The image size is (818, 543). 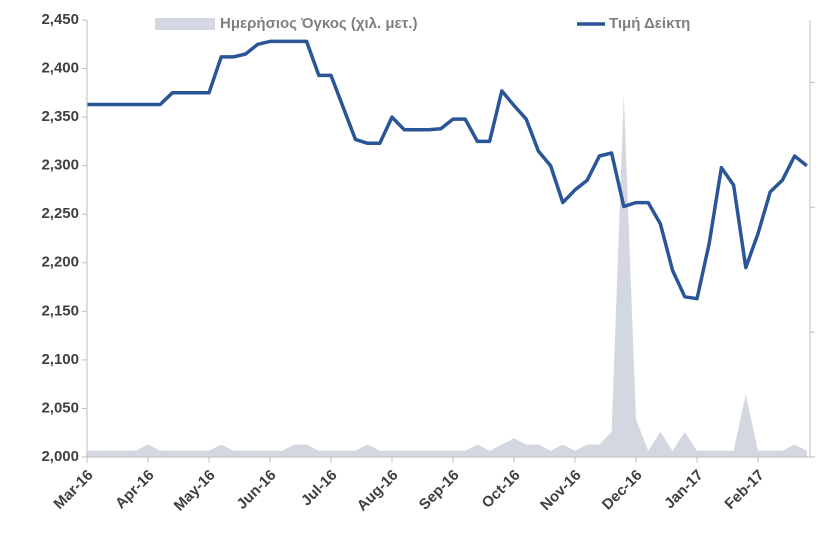 I want to click on y-tick-label: 2,100, so click(x=60, y=359).